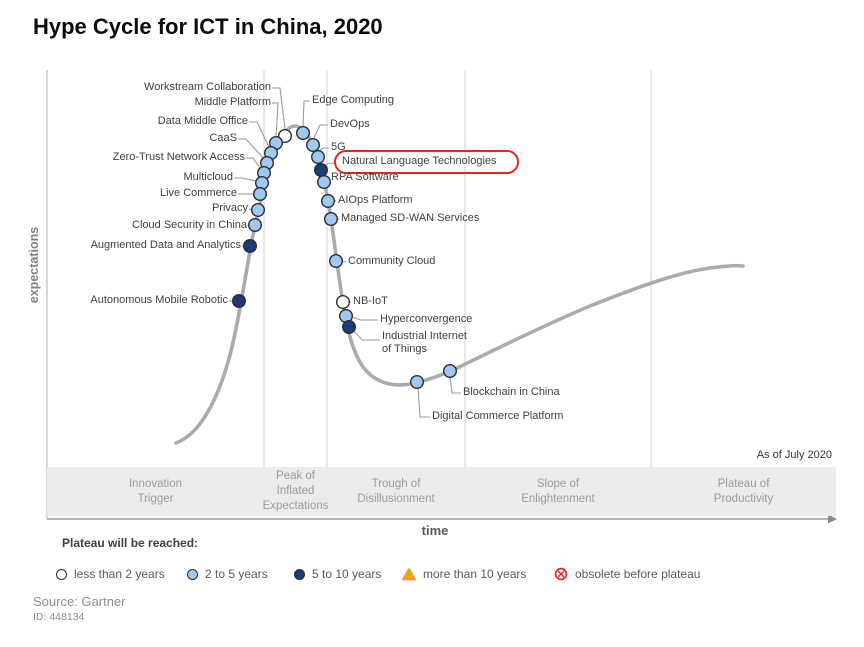 Image resolution: width=864 pixels, height=647 pixels. Describe the element at coordinates (202, 121) in the screenshot. I see `data-middle-office-label: Data Middle Office` at that location.